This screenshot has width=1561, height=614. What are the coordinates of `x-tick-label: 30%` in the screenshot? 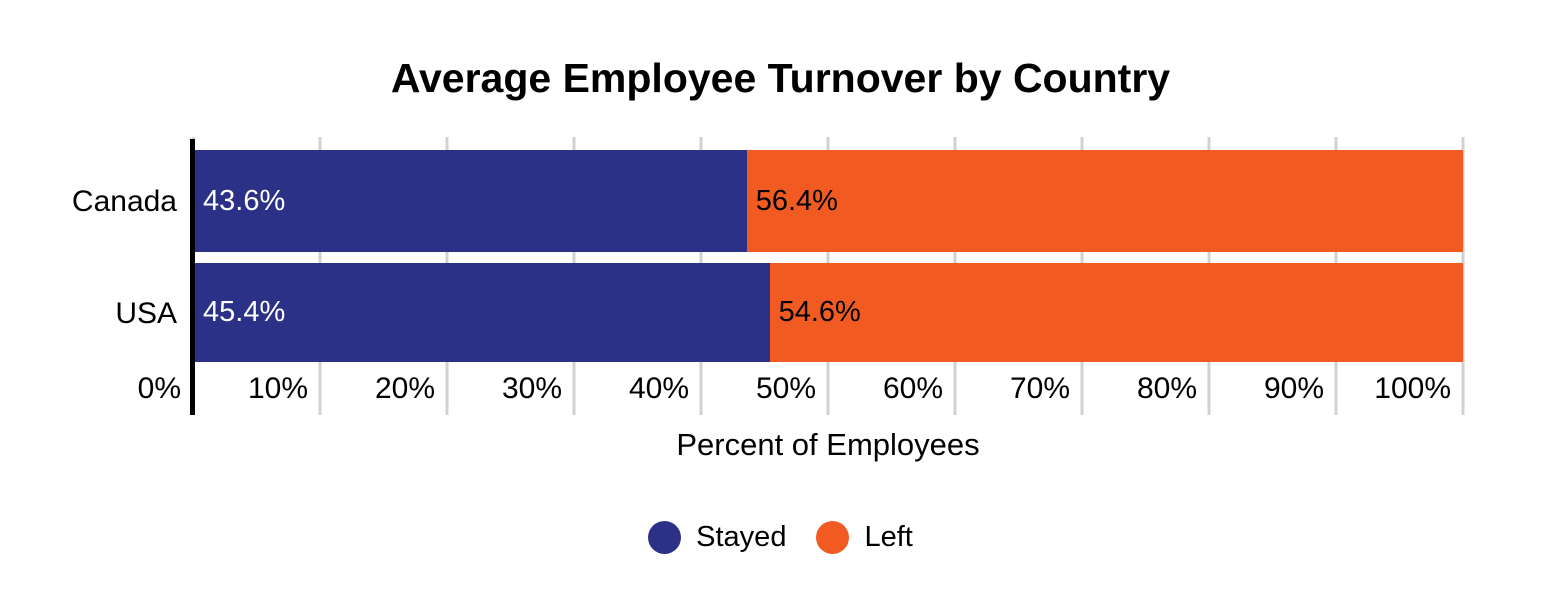 It's located at (531, 388).